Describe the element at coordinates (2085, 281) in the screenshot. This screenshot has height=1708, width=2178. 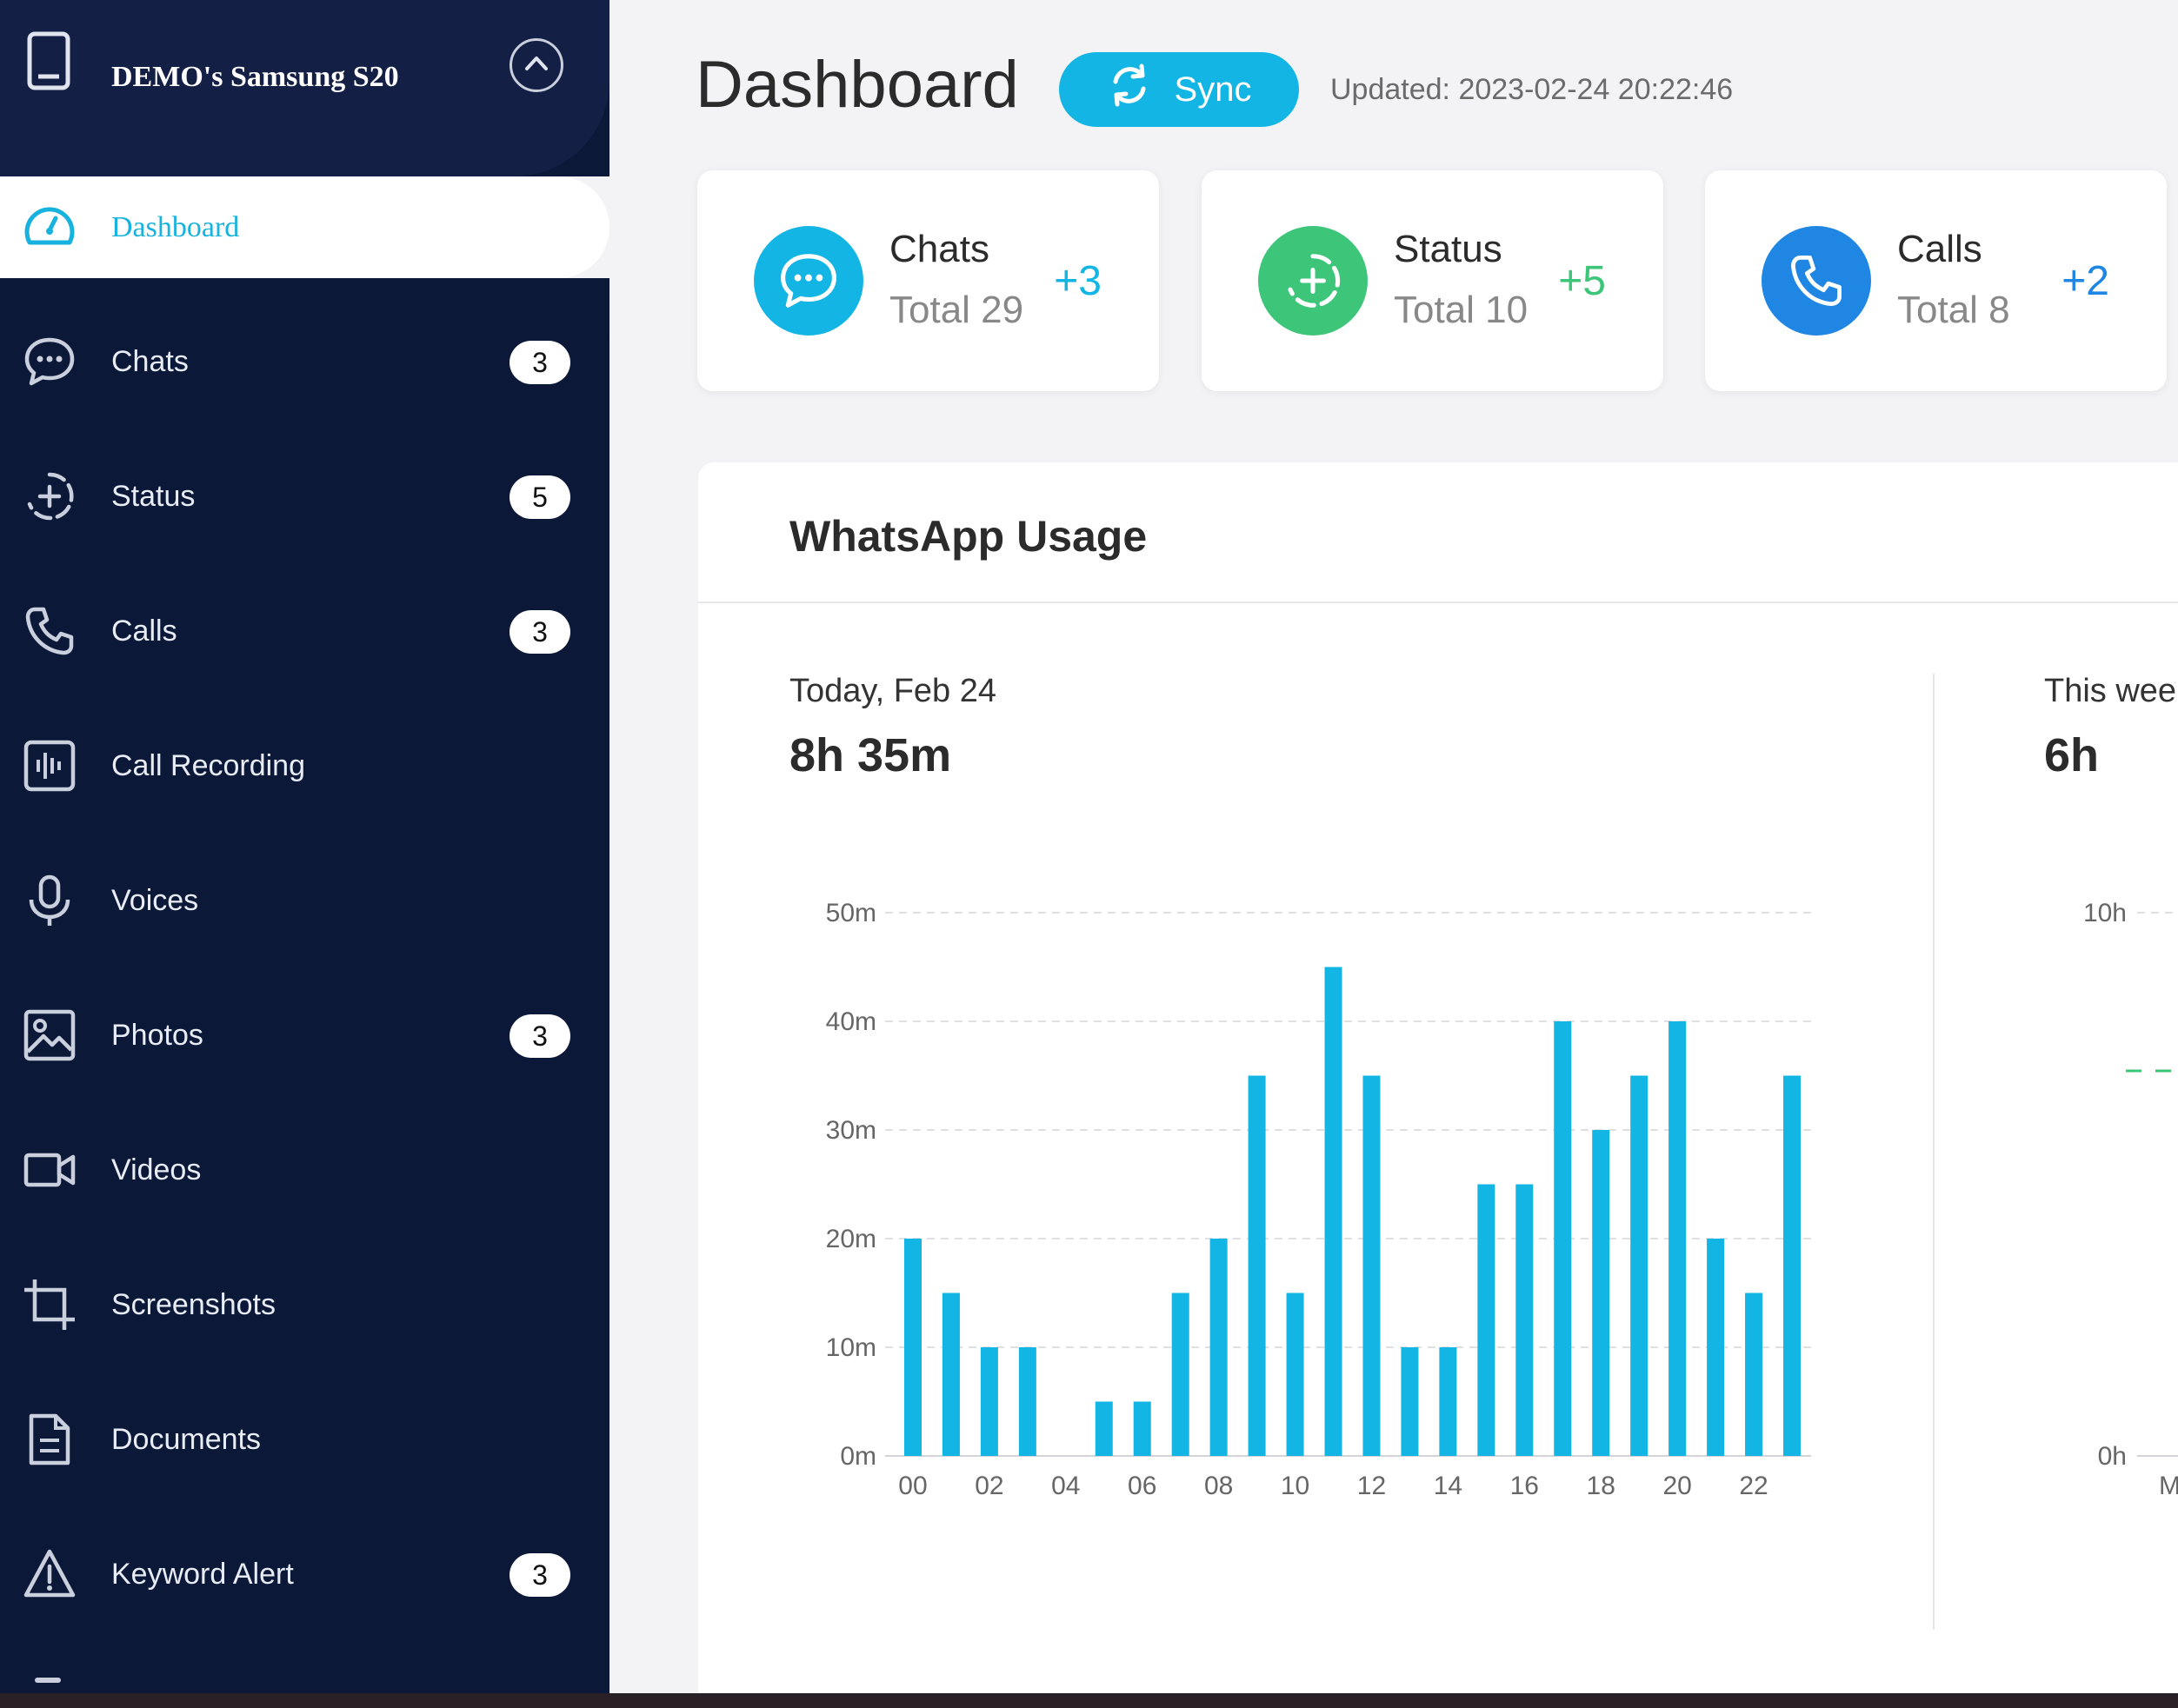
I see `card-delta: +2` at that location.